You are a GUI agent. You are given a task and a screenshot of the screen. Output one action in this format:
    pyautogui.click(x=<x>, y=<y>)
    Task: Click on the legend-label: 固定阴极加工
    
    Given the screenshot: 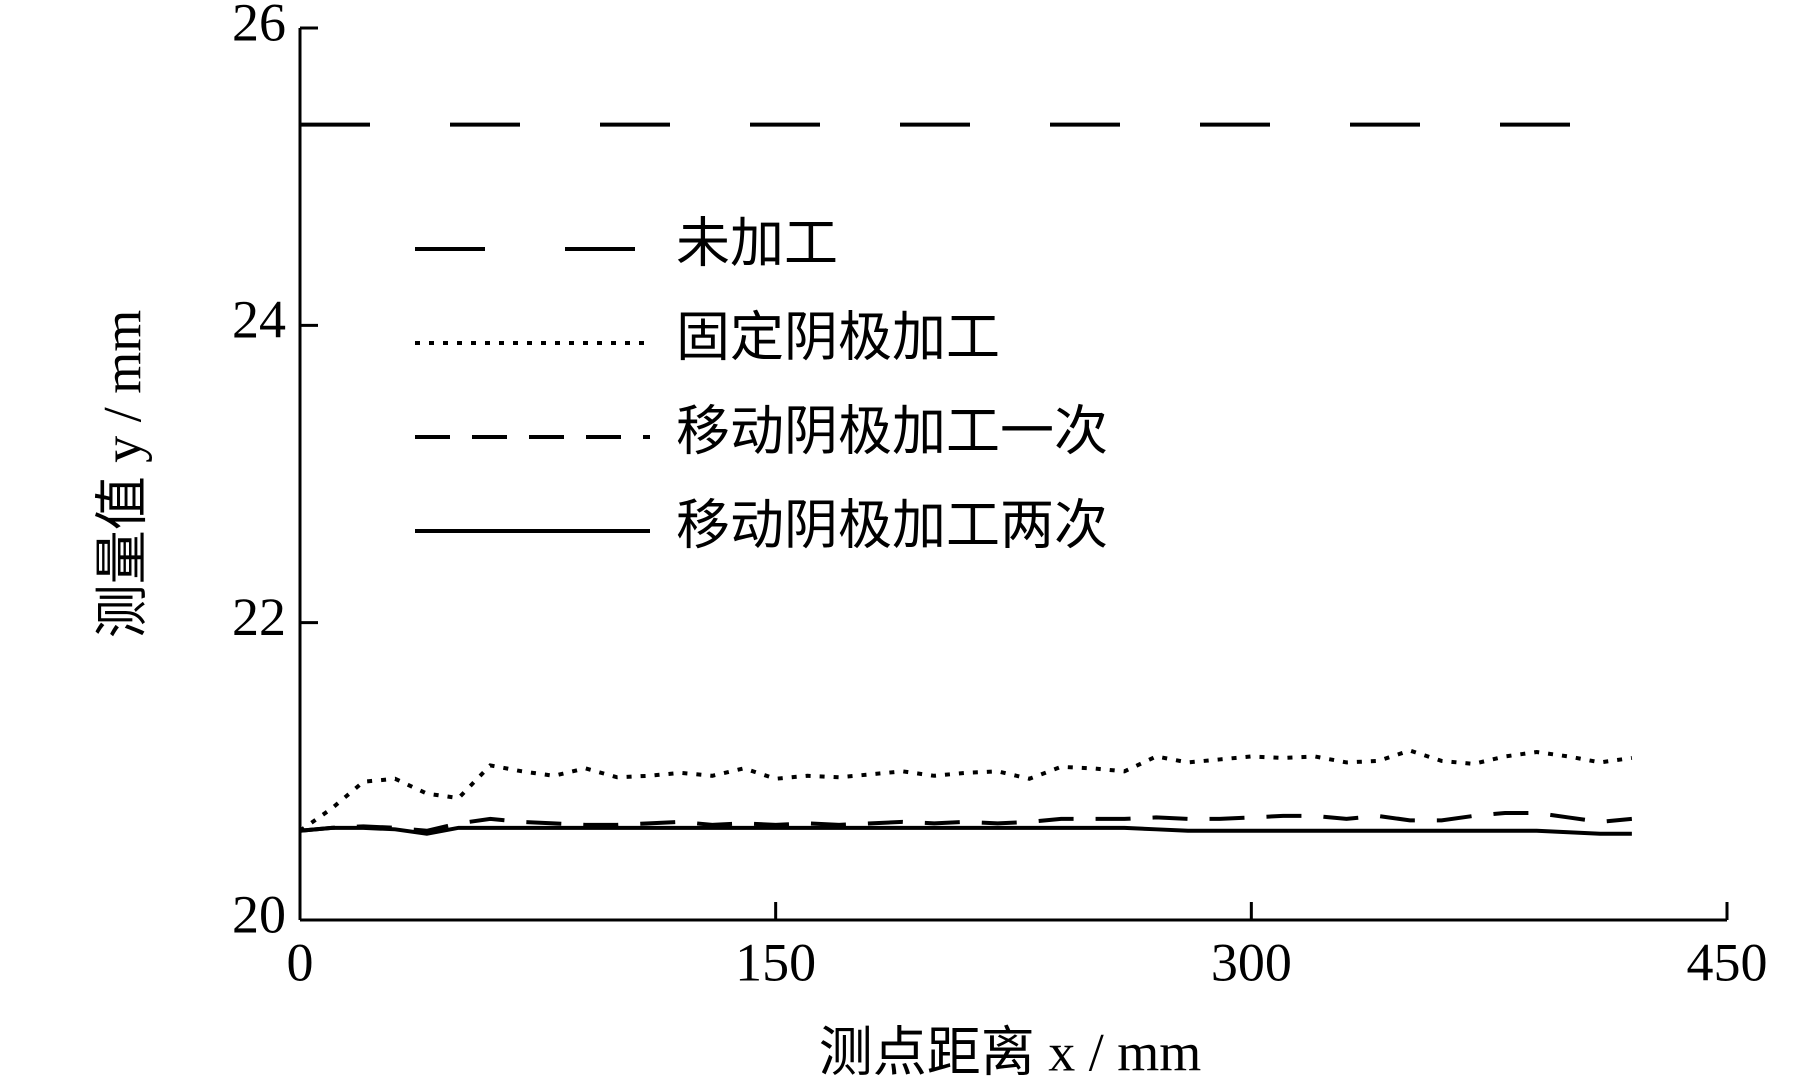 What is the action you would take?
    pyautogui.click(x=838, y=337)
    